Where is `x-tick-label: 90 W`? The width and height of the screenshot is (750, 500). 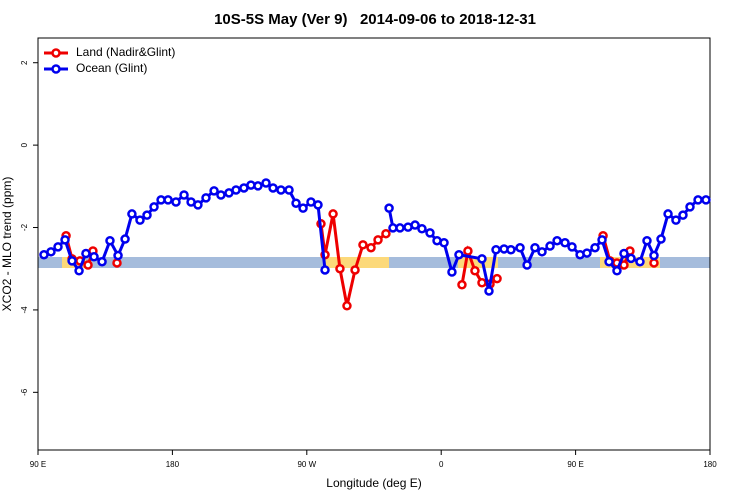 x-tick-label: 90 W is located at coordinates (306, 464).